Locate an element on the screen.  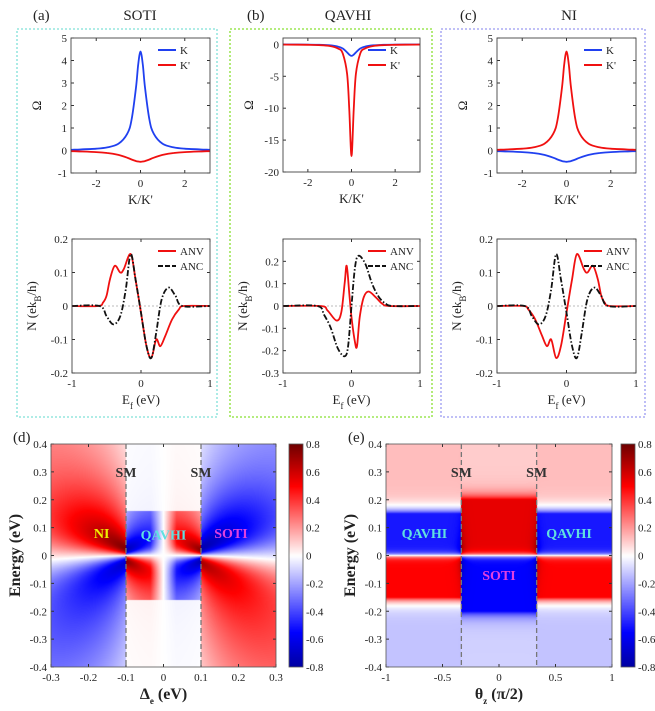
panel-header-c: (c) NI is located at coordinates (518, 16).